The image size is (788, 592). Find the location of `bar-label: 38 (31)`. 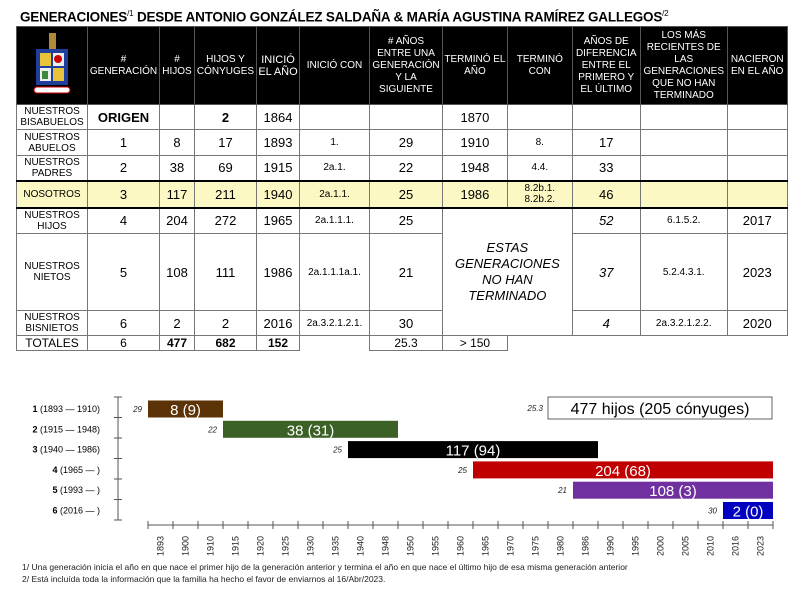

bar-label: 38 (31) is located at coordinates (311, 430).